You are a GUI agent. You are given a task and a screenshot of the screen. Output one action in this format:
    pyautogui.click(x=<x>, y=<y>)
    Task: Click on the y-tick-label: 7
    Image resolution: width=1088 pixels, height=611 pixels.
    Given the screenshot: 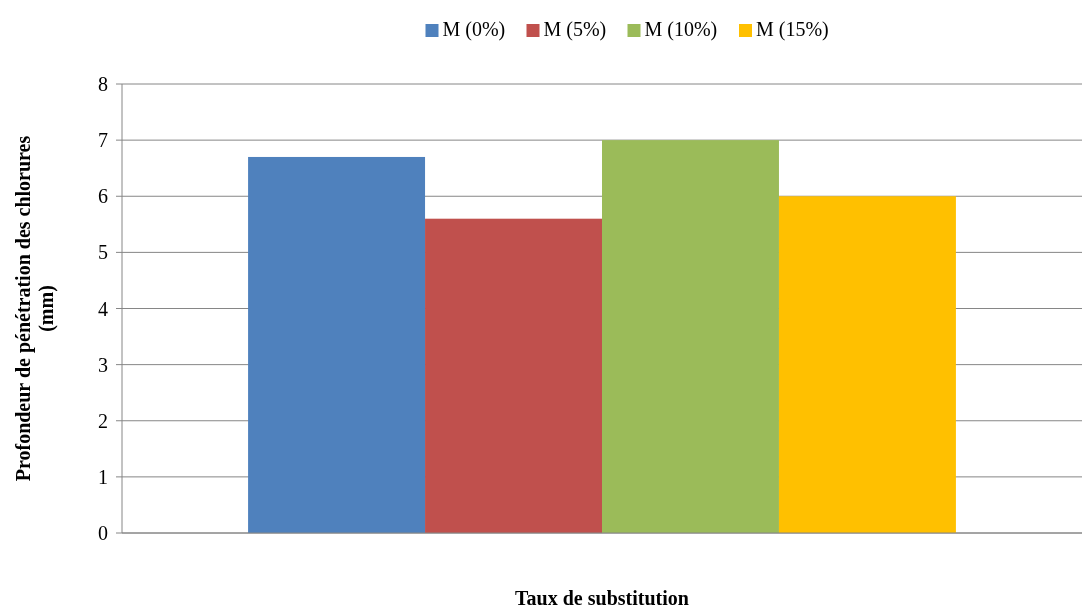 What is the action you would take?
    pyautogui.click(x=103, y=140)
    